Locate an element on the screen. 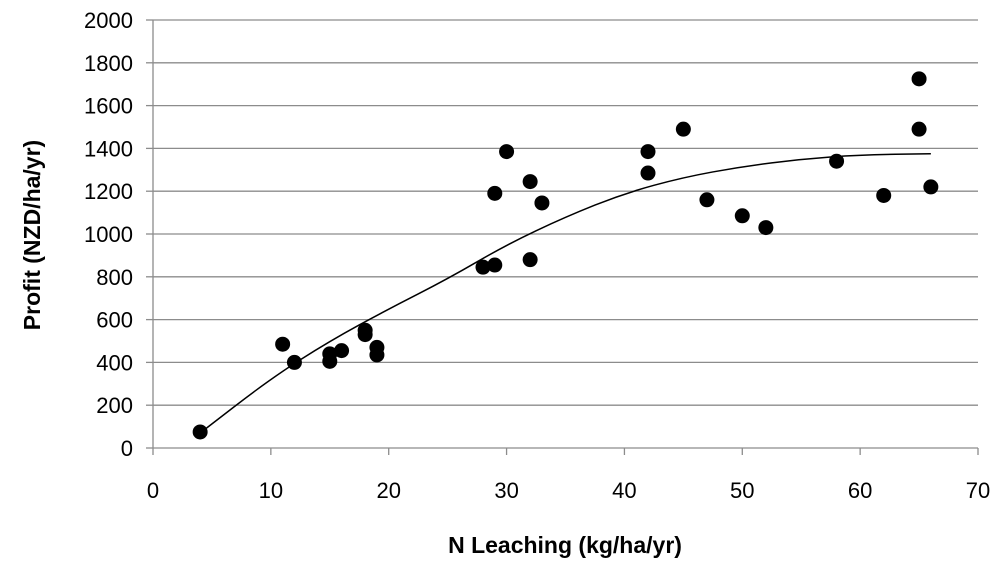 The height and width of the screenshot is (565, 998). x-tick-label: 0 is located at coordinates (153, 490).